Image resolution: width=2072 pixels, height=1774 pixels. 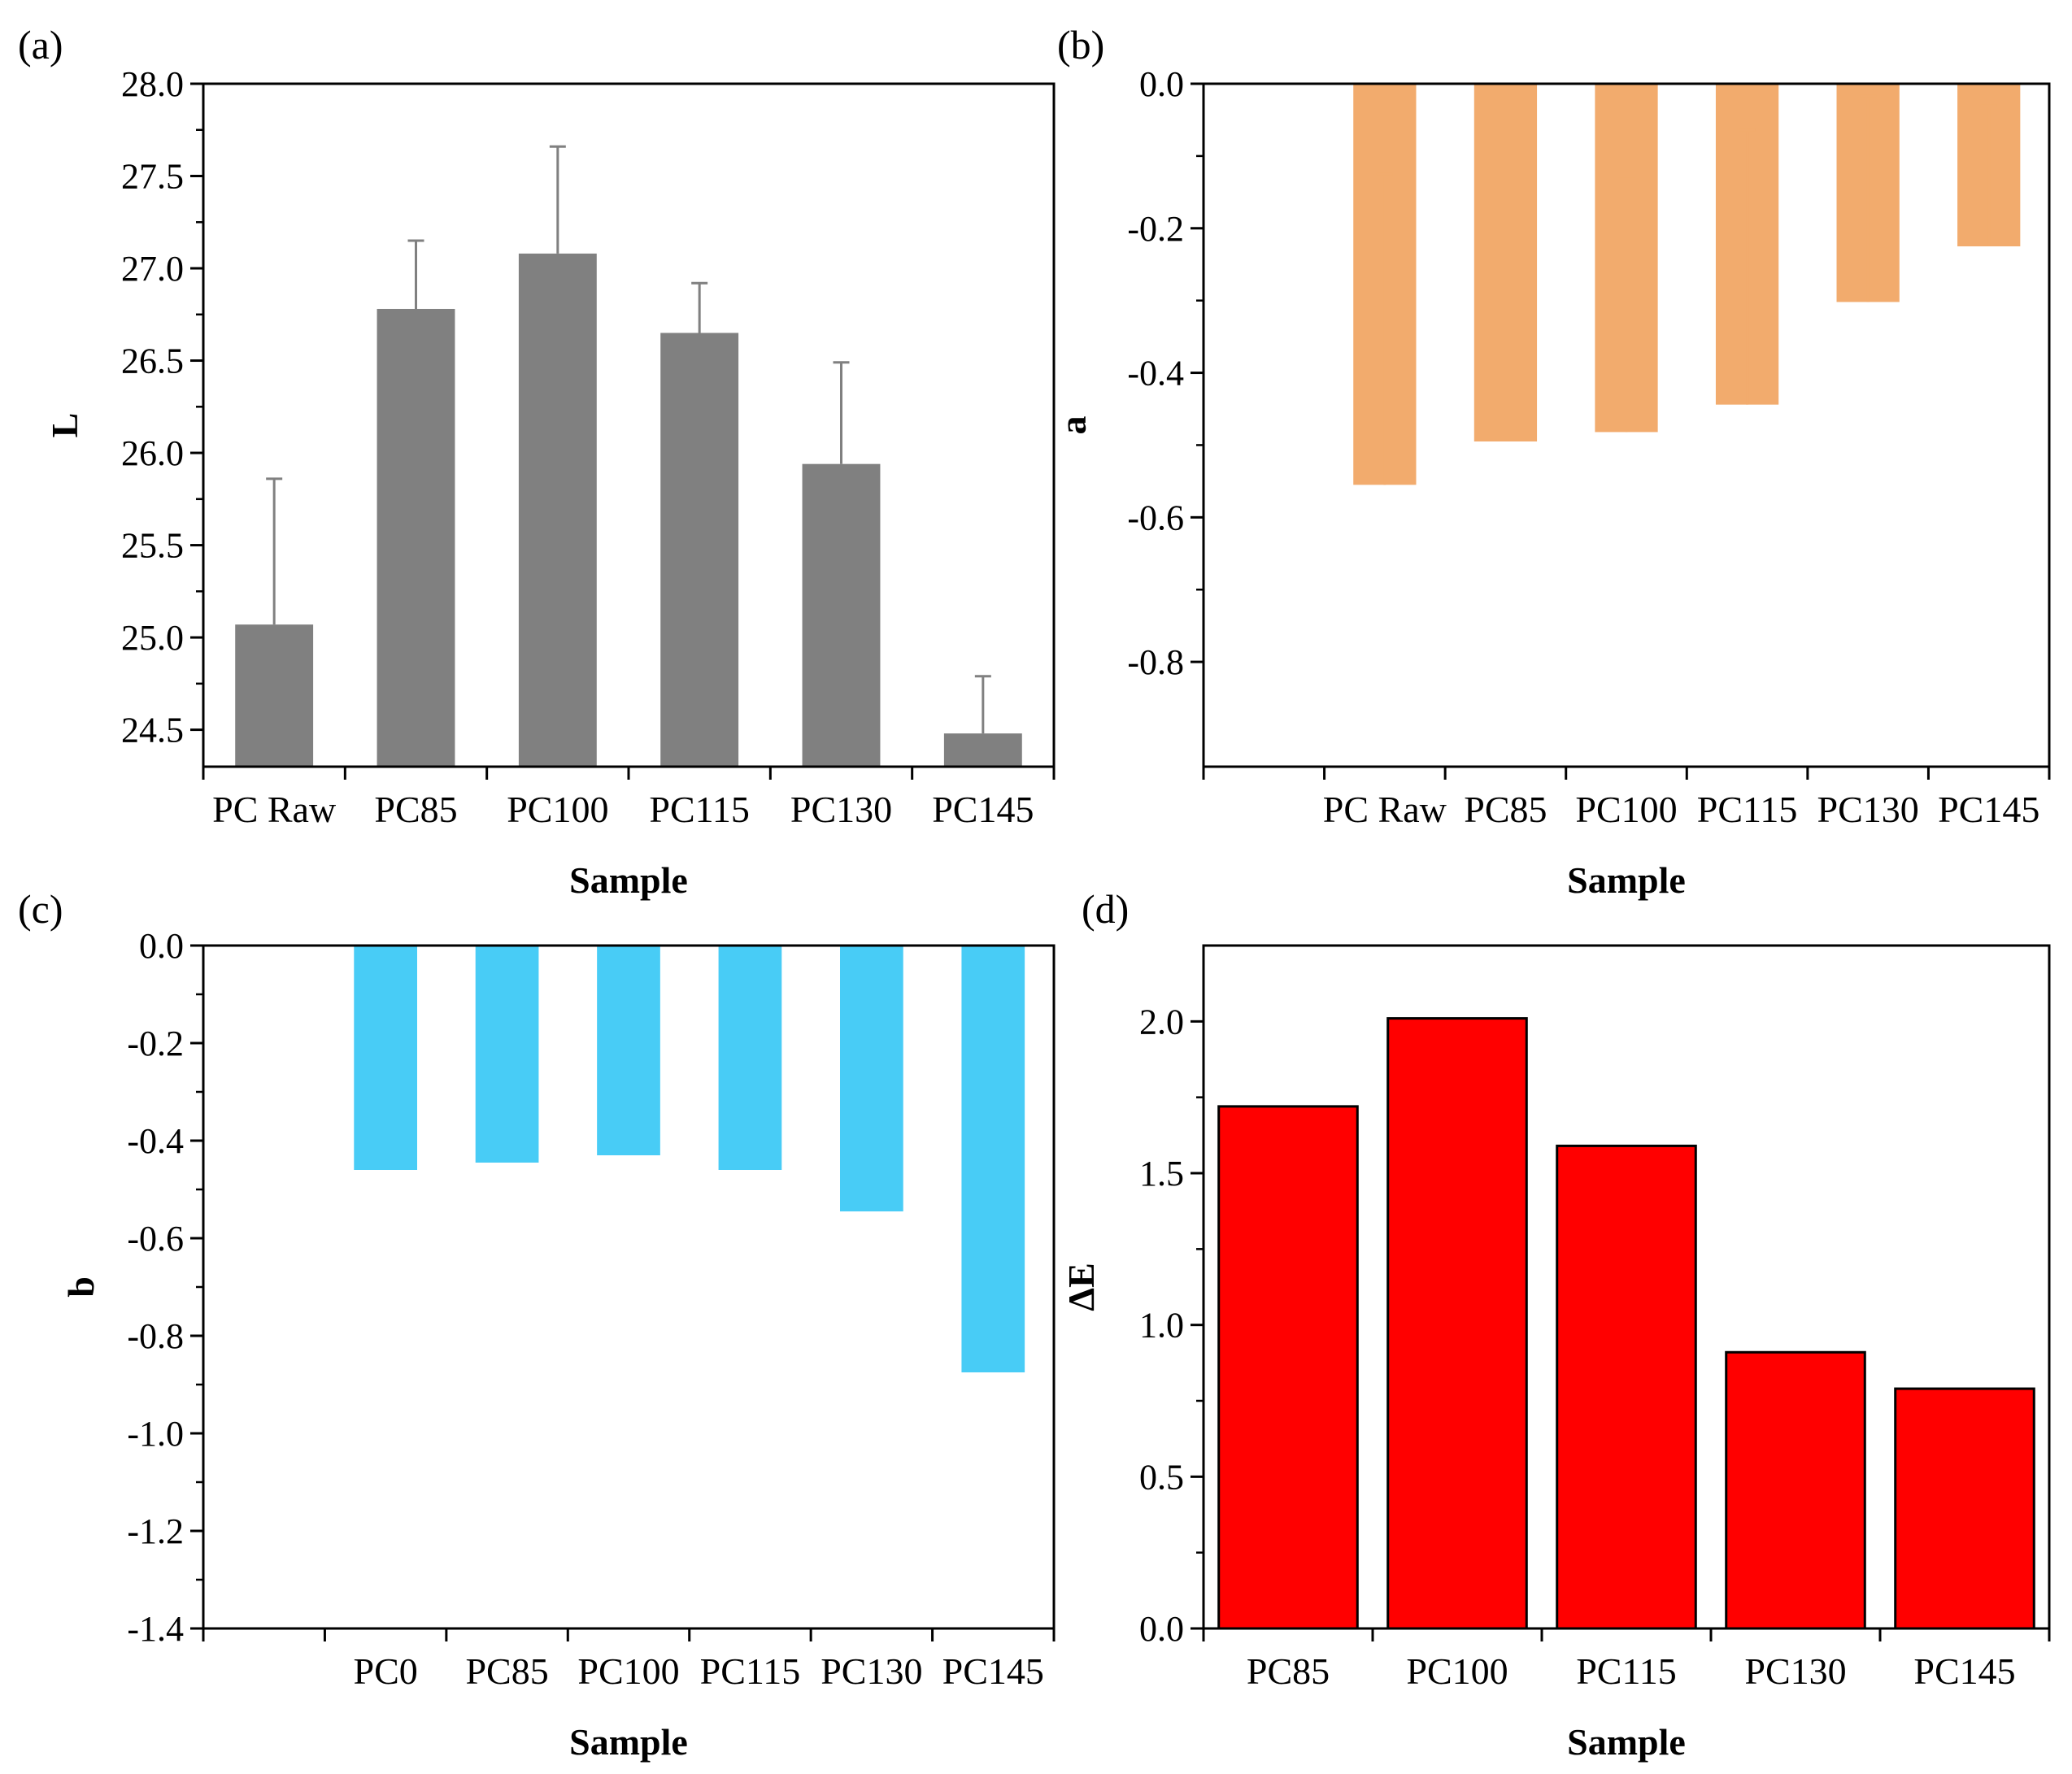 What do you see at coordinates (156, 1141) in the screenshot?
I see `y-tick-label-c-5: -0.4` at bounding box center [156, 1141].